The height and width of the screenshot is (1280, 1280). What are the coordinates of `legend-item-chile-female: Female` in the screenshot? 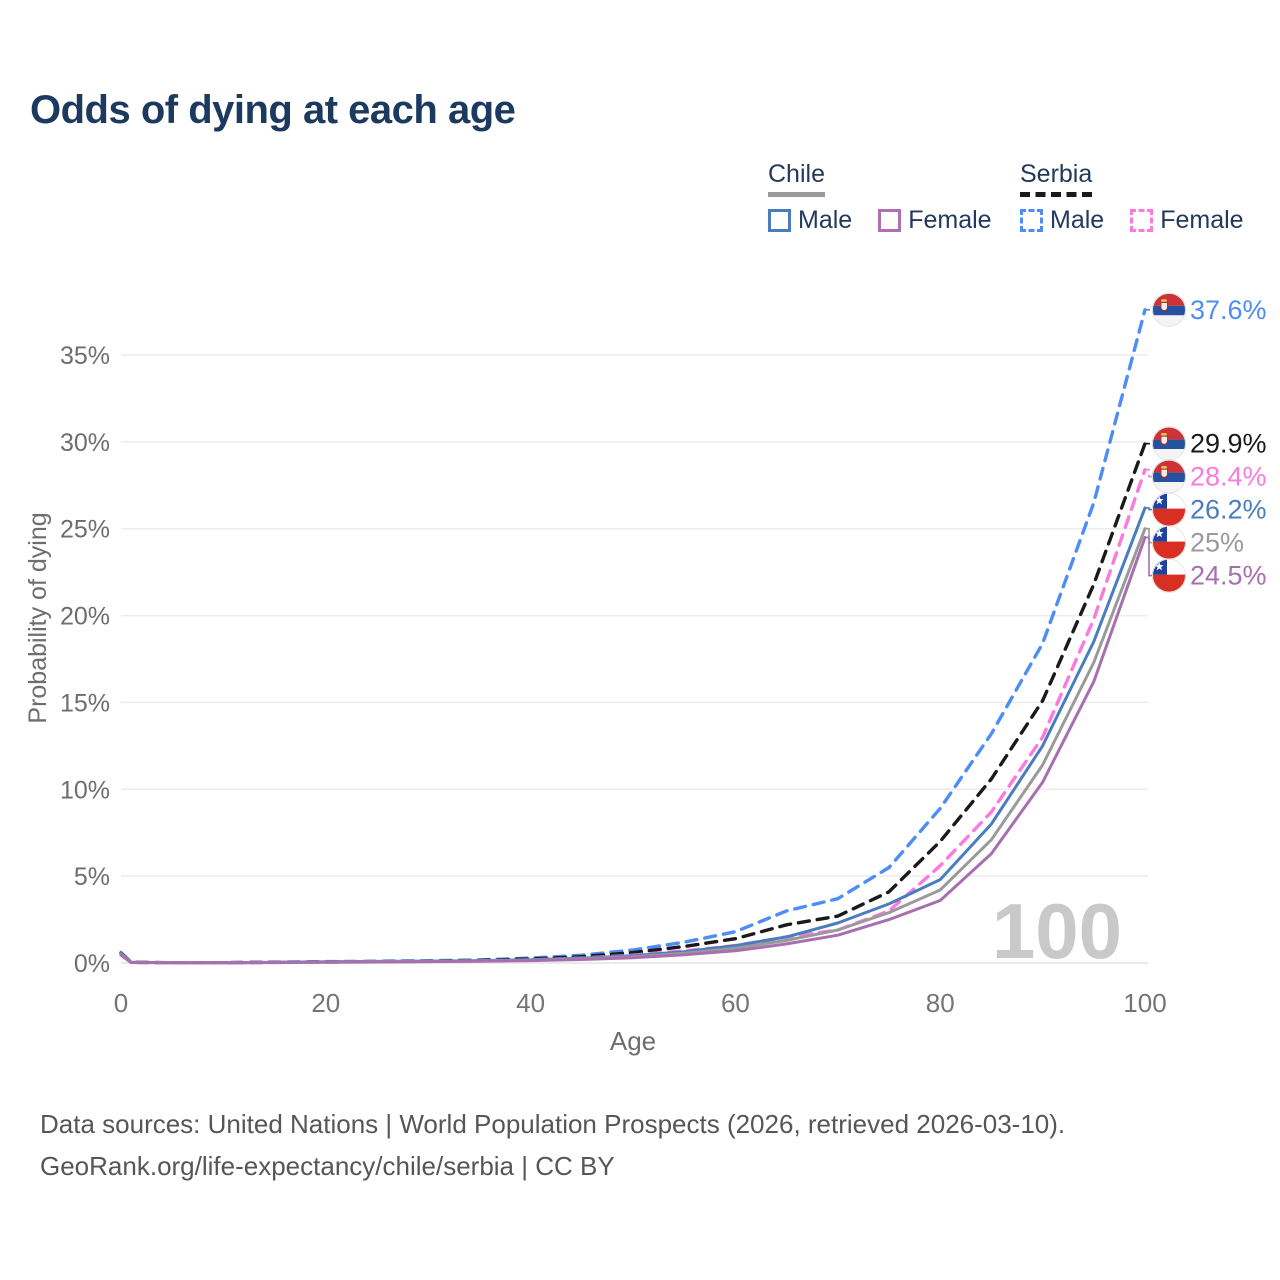 It's located at (935, 220).